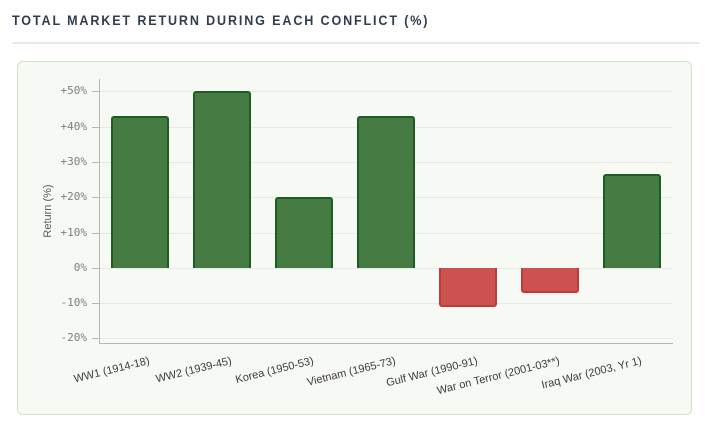  What do you see at coordinates (74, 232) in the screenshot?
I see `y-tick-label: +10%` at bounding box center [74, 232].